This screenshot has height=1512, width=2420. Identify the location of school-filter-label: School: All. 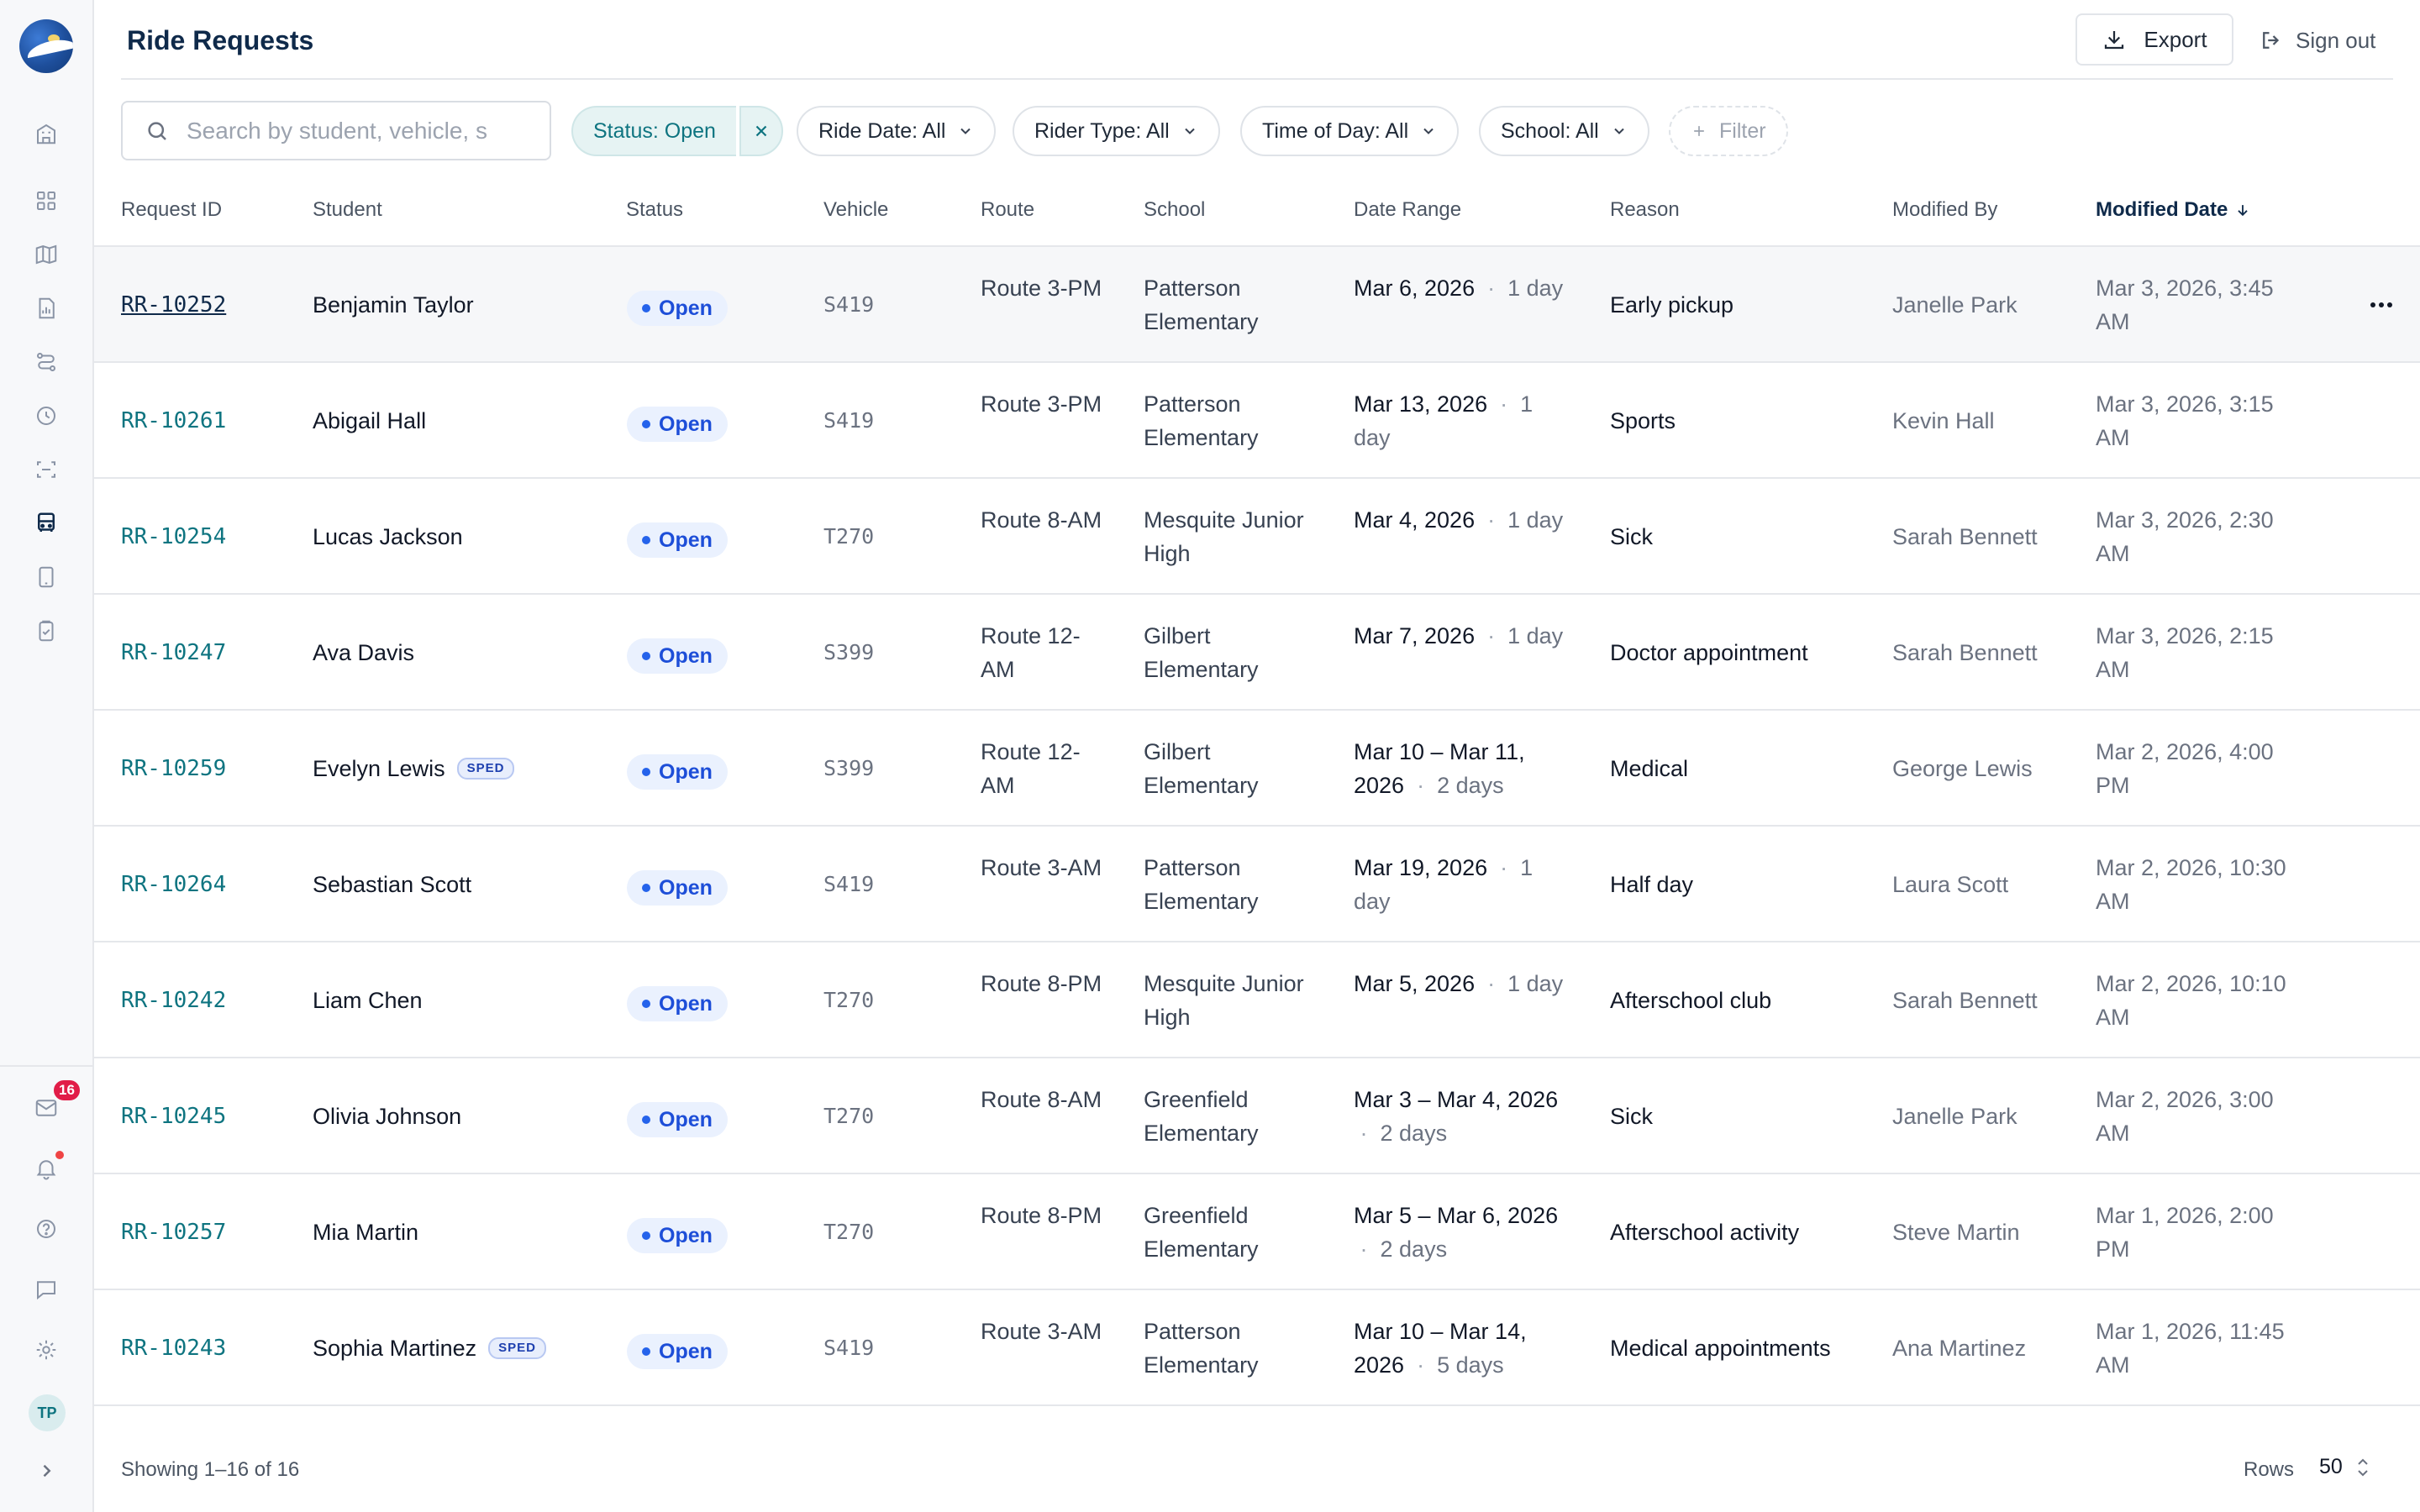
(1550, 130).